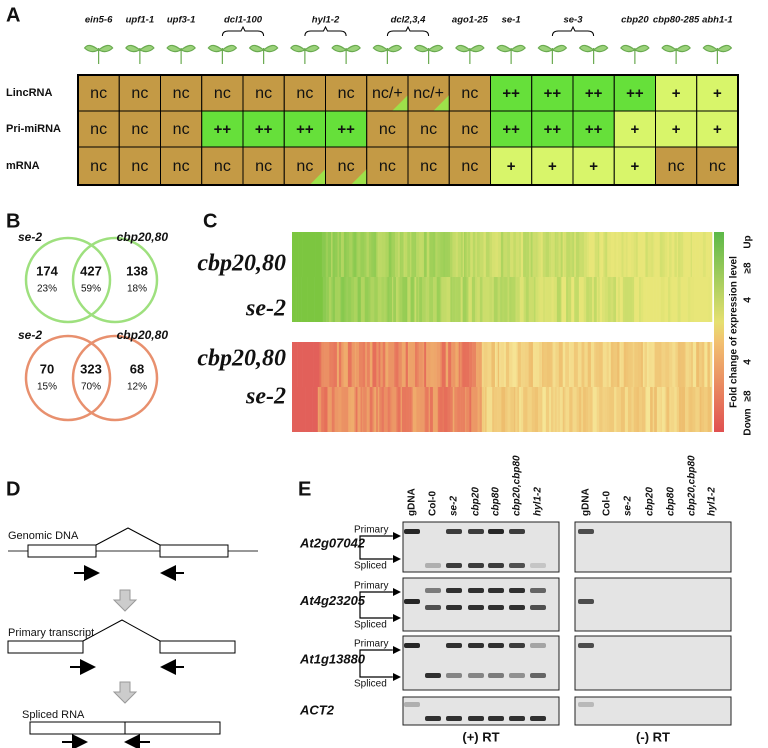 This screenshot has width=768, height=748. What do you see at coordinates (115, 378) in the screenshot?
I see `venn-circle` at bounding box center [115, 378].